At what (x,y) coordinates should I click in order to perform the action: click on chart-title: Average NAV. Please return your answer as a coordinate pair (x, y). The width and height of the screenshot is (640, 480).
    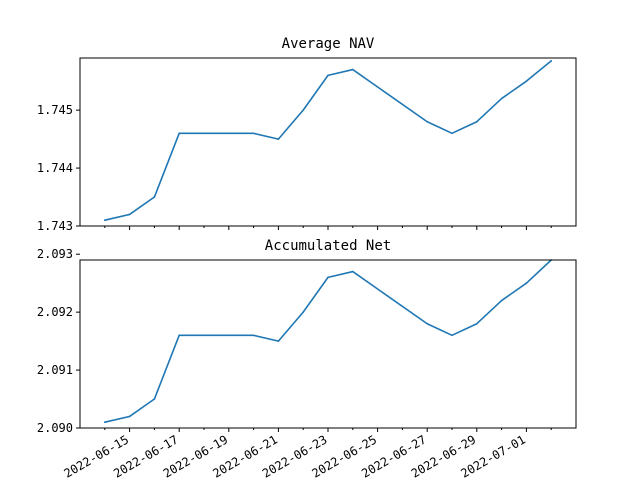
    Looking at the image, I should click on (328, 44).